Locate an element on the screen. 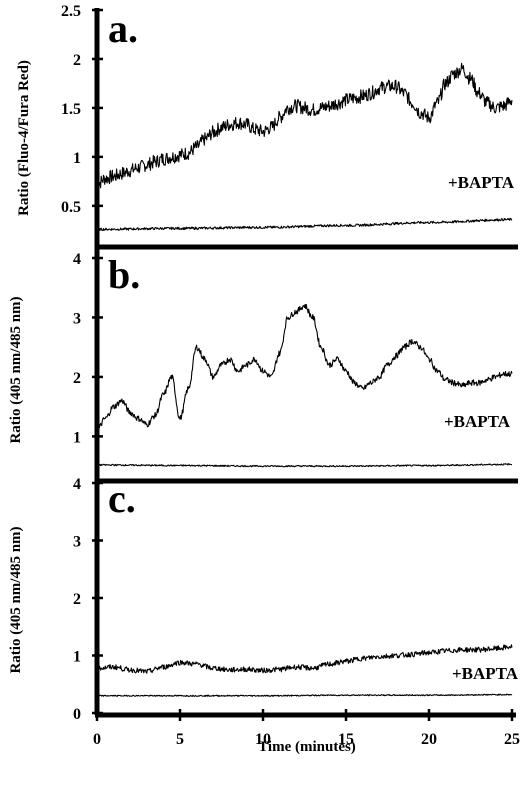  x-tick-label: 20 is located at coordinates (429, 739).